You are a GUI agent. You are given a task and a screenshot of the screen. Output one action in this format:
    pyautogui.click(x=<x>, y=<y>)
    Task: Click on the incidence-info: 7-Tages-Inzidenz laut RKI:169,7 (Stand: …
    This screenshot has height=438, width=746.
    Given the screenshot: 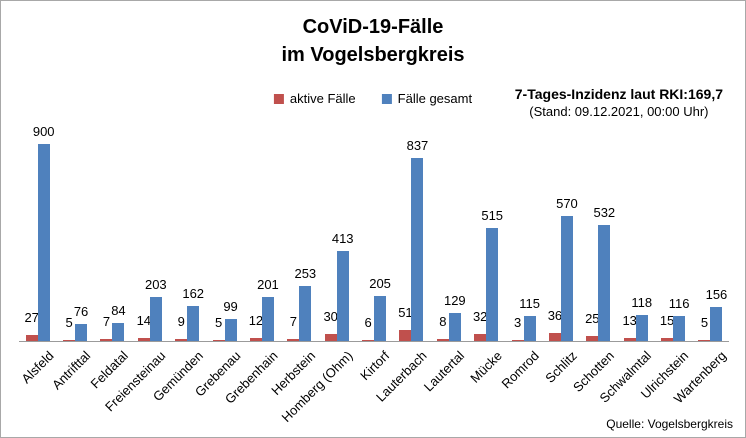 What is the action you would take?
    pyautogui.click(x=619, y=103)
    